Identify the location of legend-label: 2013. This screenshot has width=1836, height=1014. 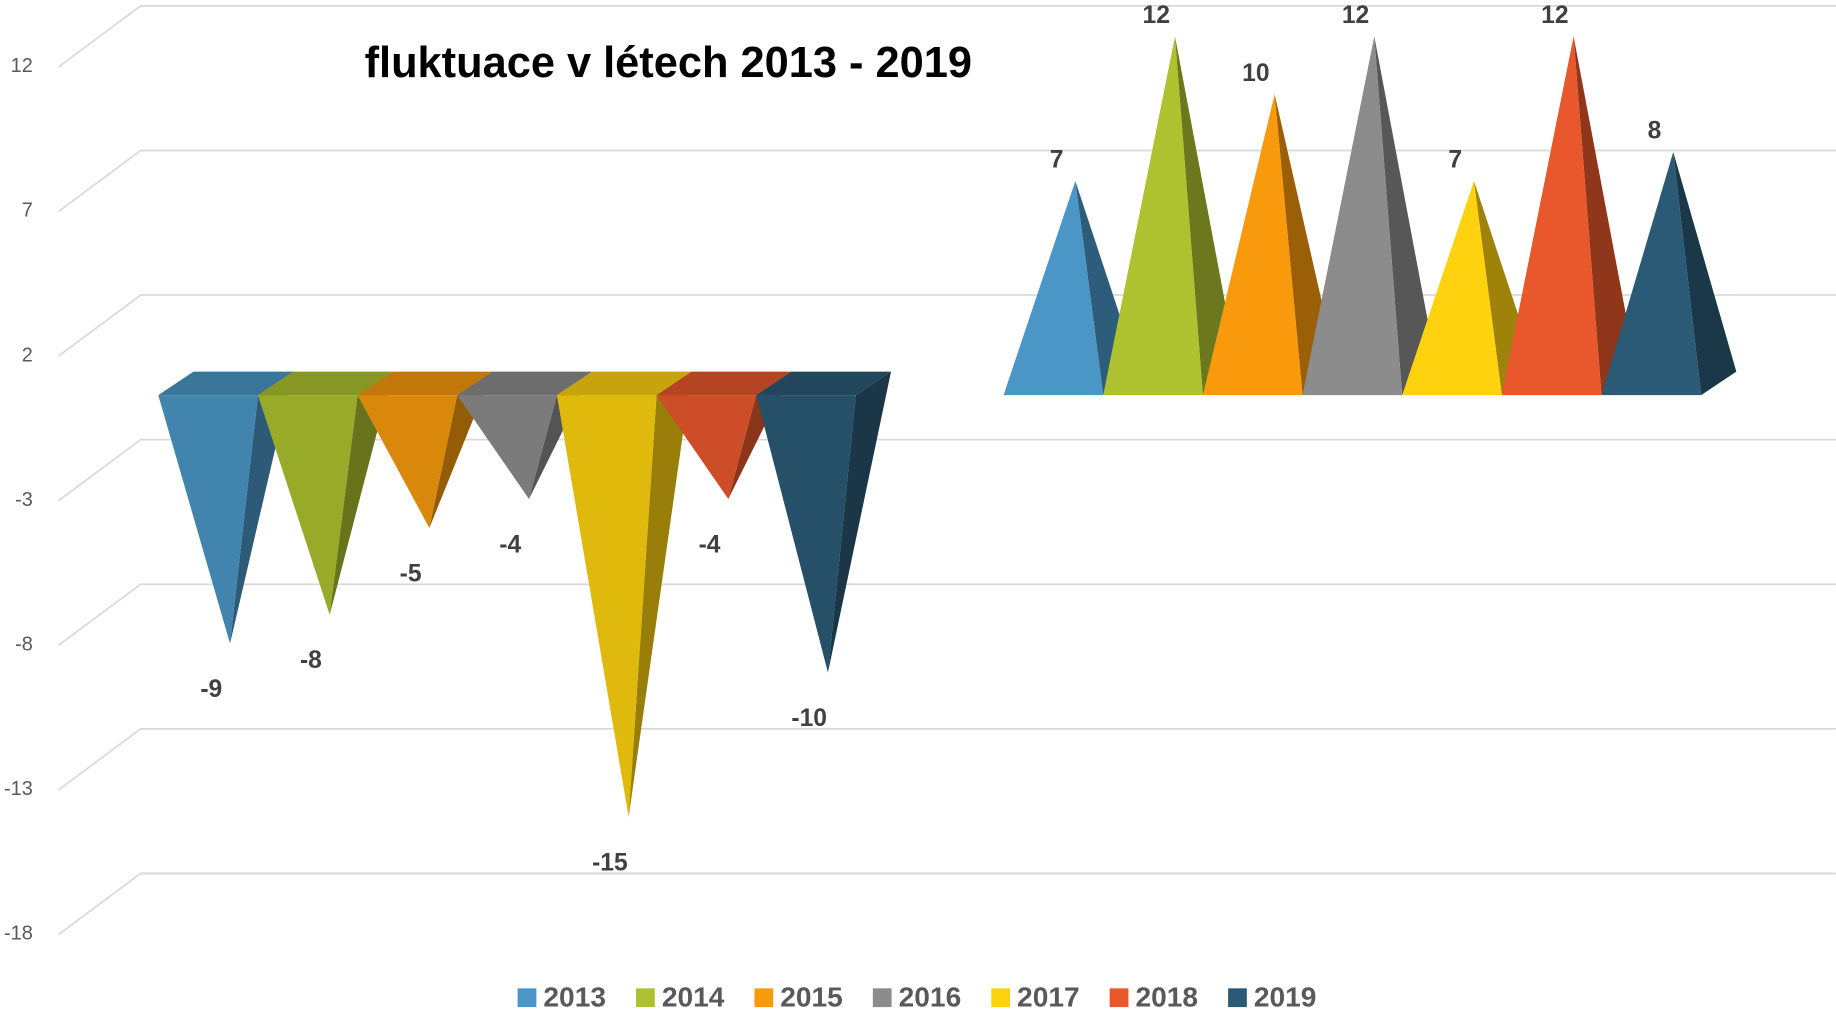
(574, 996).